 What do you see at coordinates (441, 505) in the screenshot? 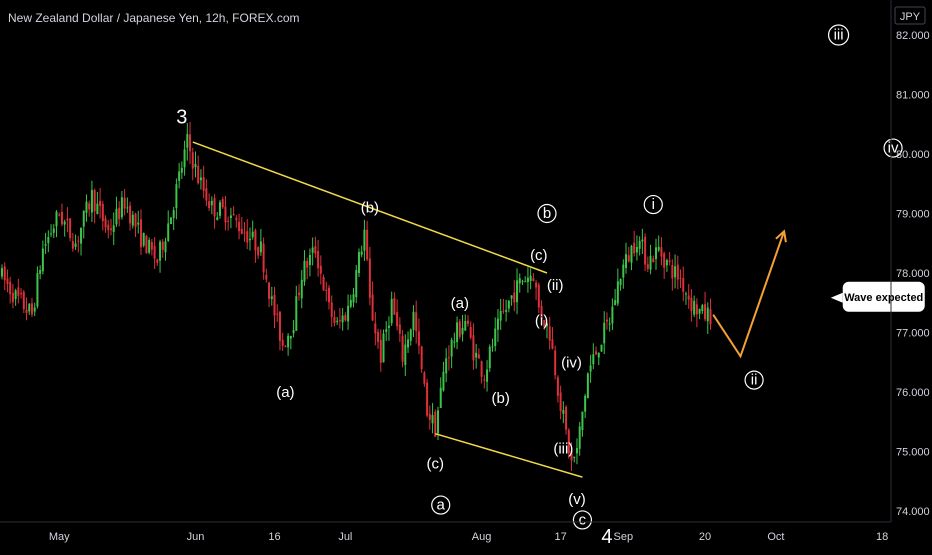
I see `wave-label: a` at bounding box center [441, 505].